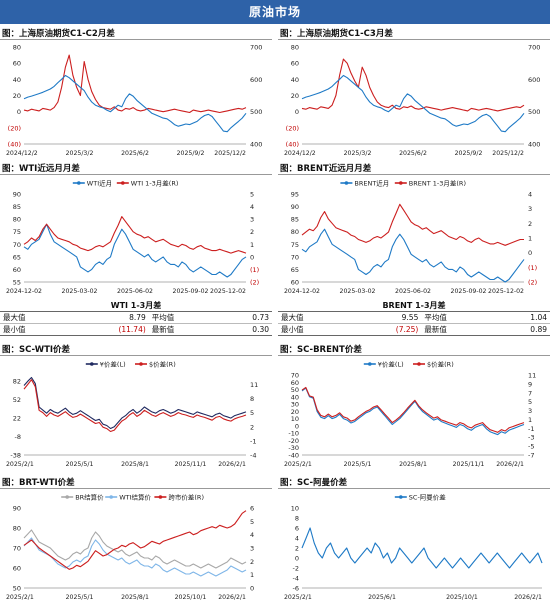  Describe the element at coordinates (314, 483) in the screenshot. I see `chart-title: 图：SC-阿曼价差` at that location.